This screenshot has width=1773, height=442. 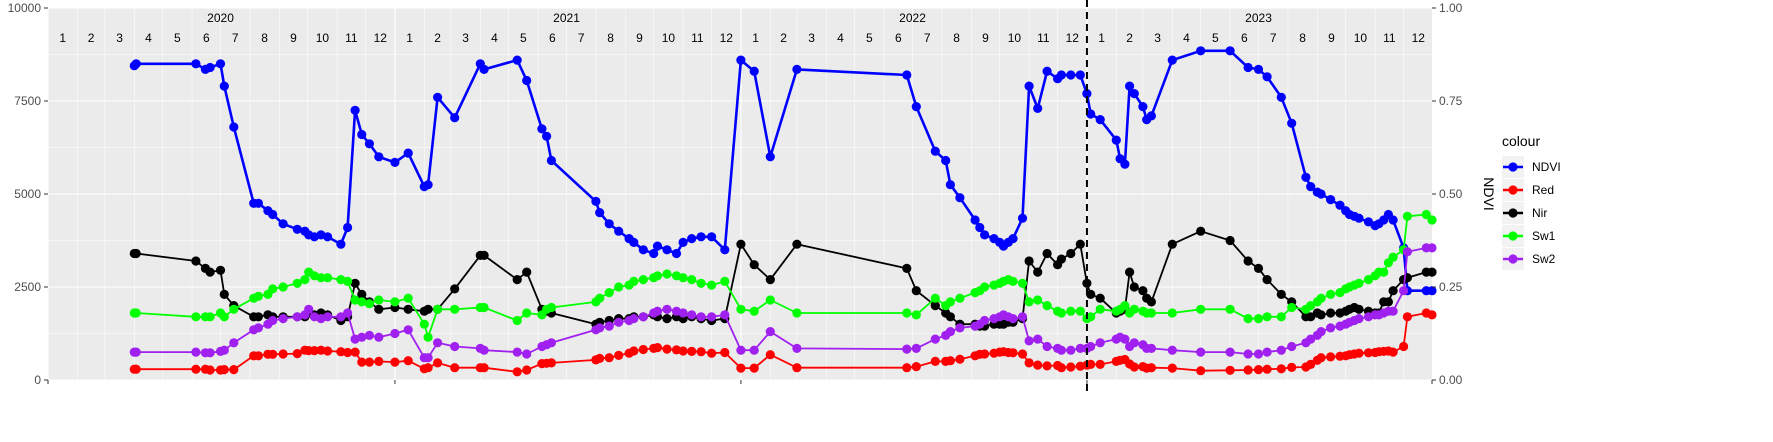 What do you see at coordinates (697, 38) in the screenshot?
I see `month-label: 11` at bounding box center [697, 38].